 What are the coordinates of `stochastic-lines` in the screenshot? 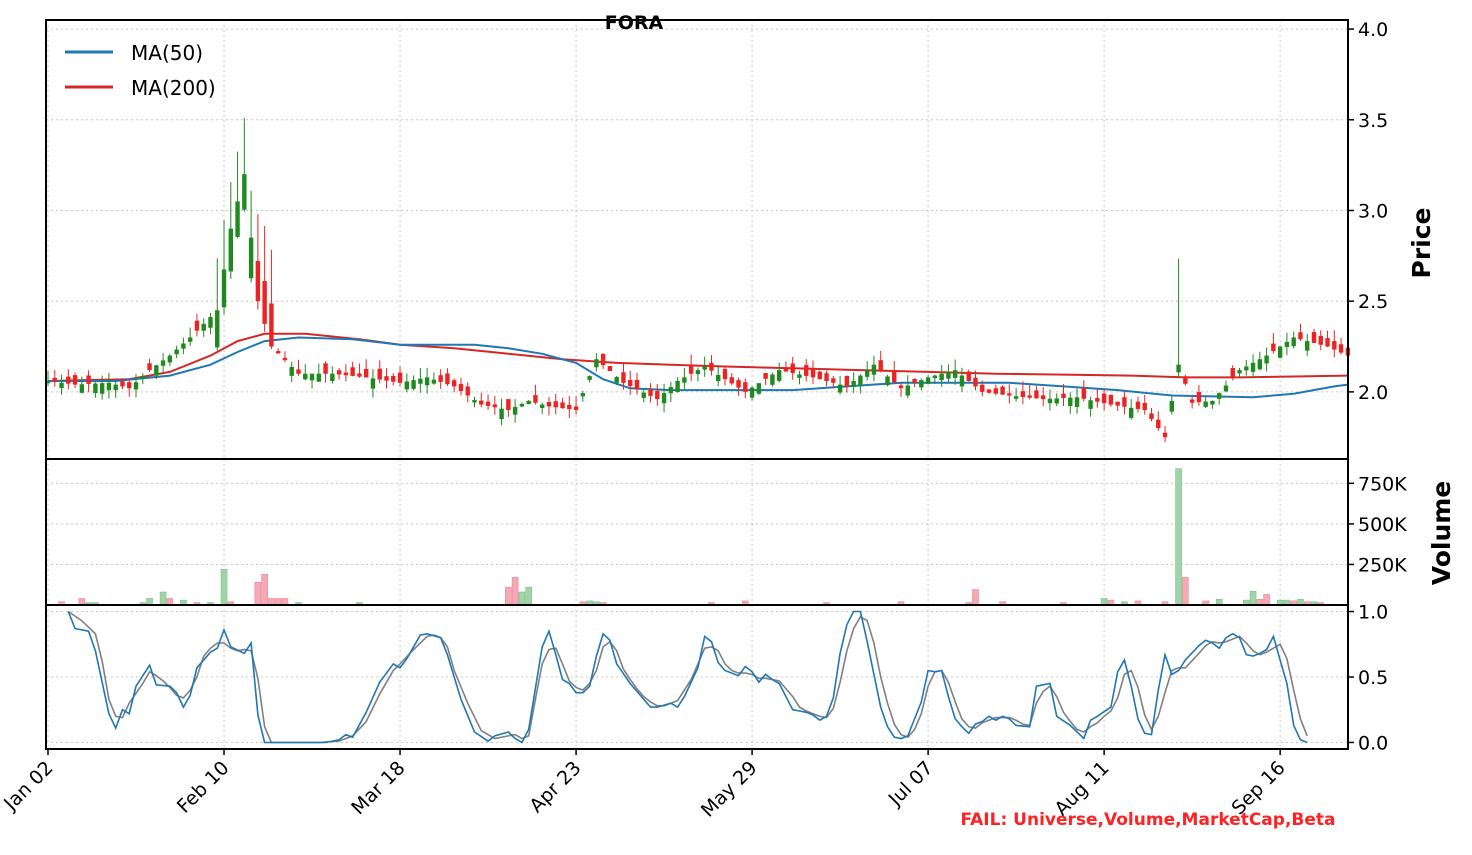 It's located at (687, 677).